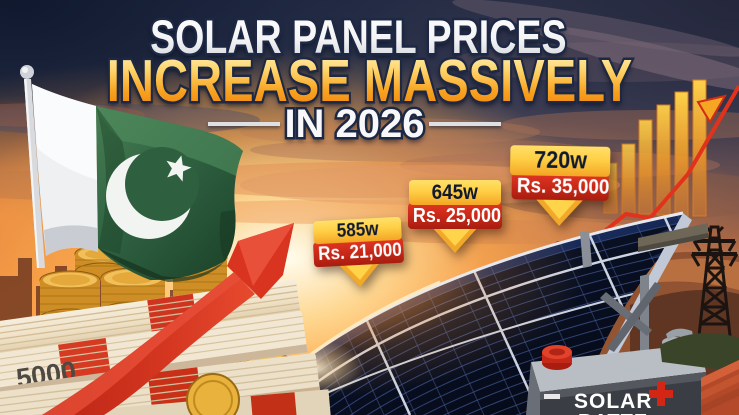  I want to click on svg-text: BATTE, so click(613, 413).